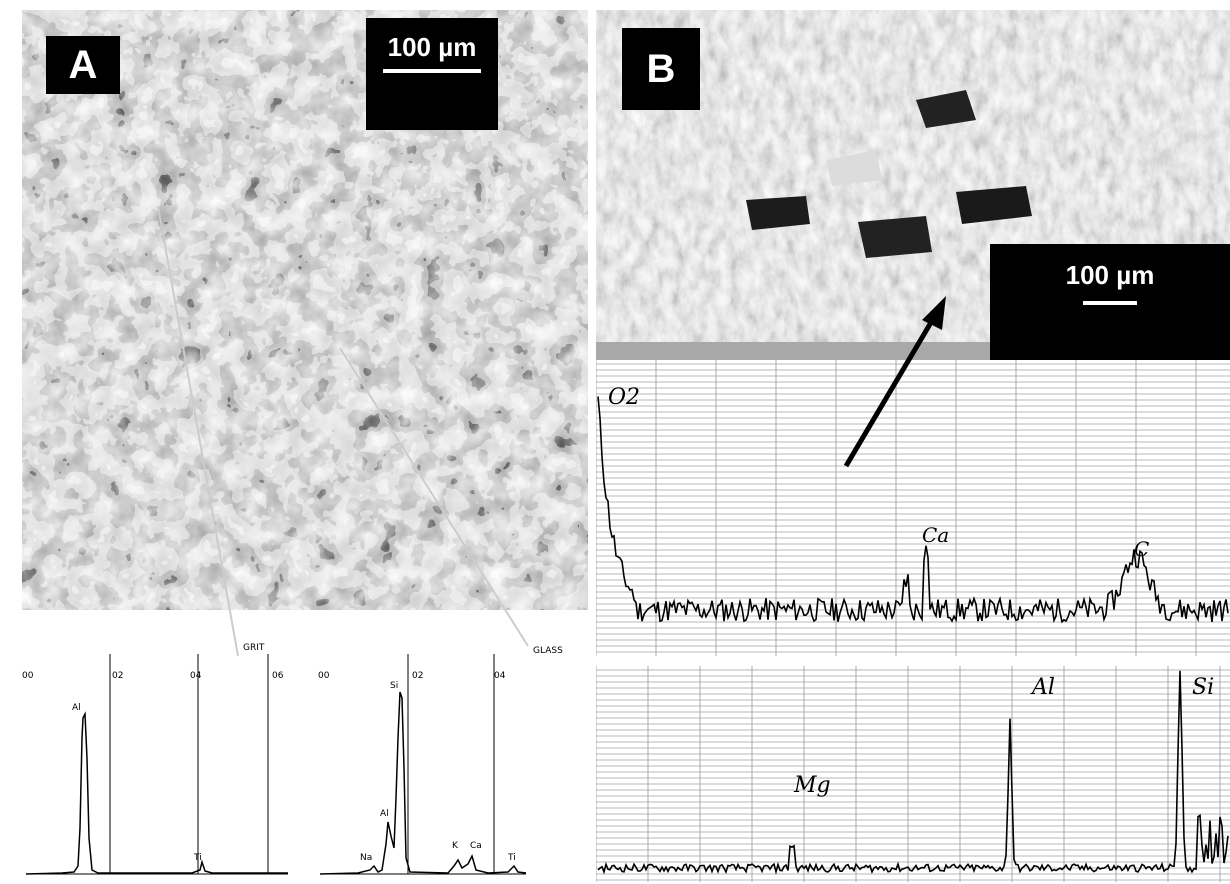  I want to click on edx-spectrum-b-bottom: Mg Al Si, so click(913, 774).